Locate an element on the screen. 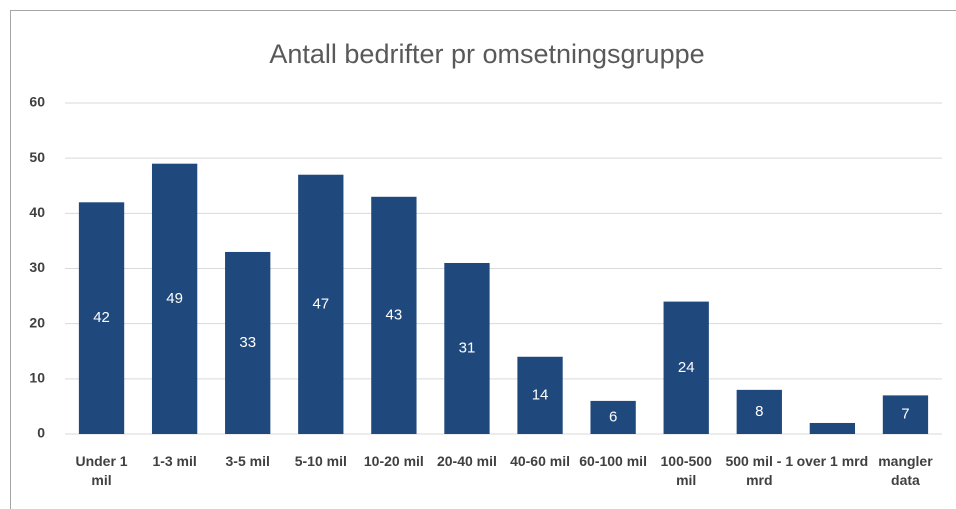  x-tick-label: 1-3 mil is located at coordinates (174, 461).